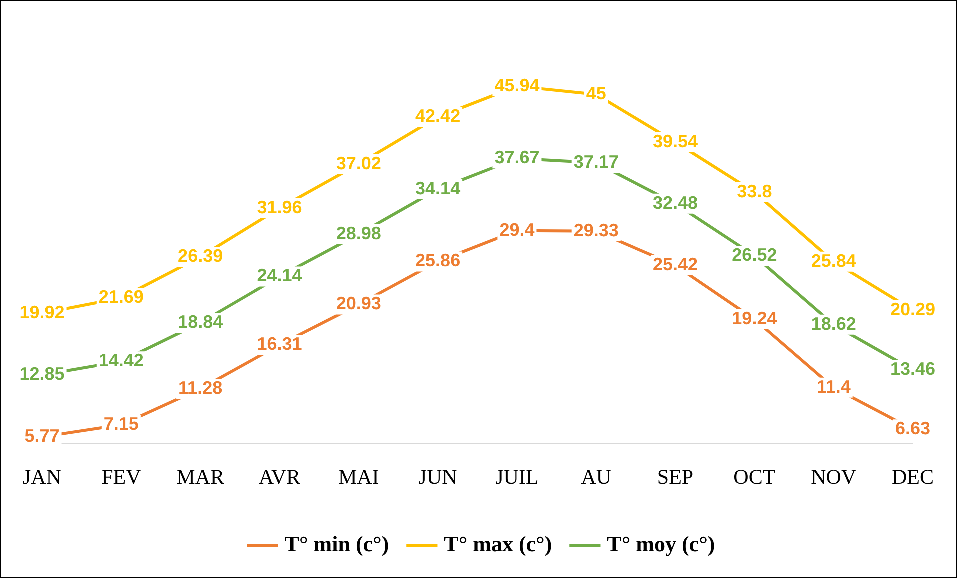  Describe the element at coordinates (438, 476) in the screenshot. I see `x-tick-label: JUN` at that location.